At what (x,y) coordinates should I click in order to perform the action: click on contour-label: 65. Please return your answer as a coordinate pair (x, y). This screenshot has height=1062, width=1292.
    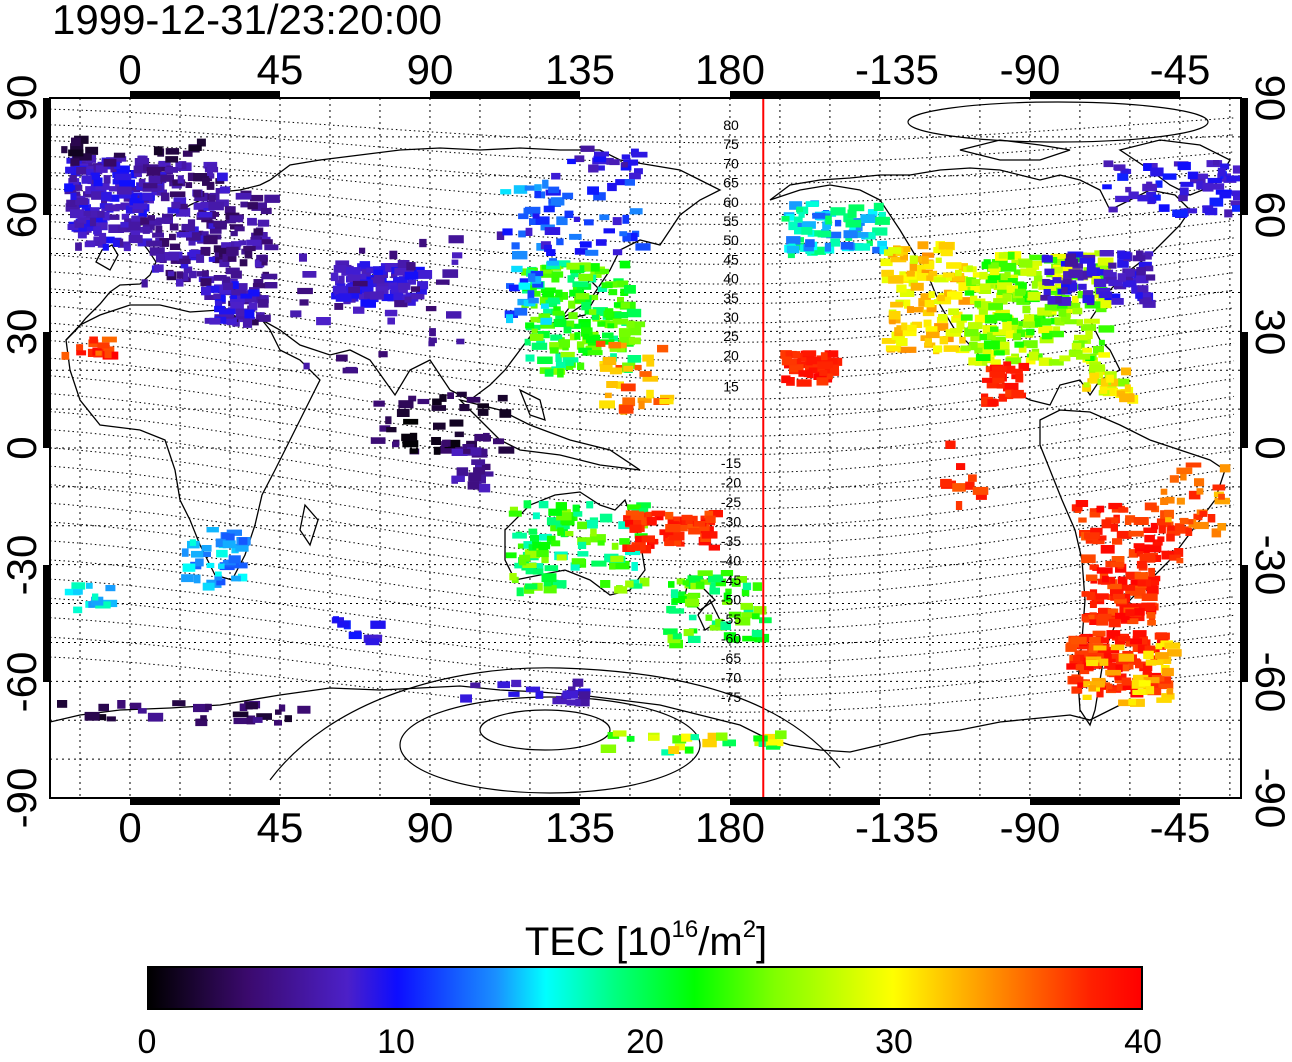
    Looking at the image, I should click on (731, 183).